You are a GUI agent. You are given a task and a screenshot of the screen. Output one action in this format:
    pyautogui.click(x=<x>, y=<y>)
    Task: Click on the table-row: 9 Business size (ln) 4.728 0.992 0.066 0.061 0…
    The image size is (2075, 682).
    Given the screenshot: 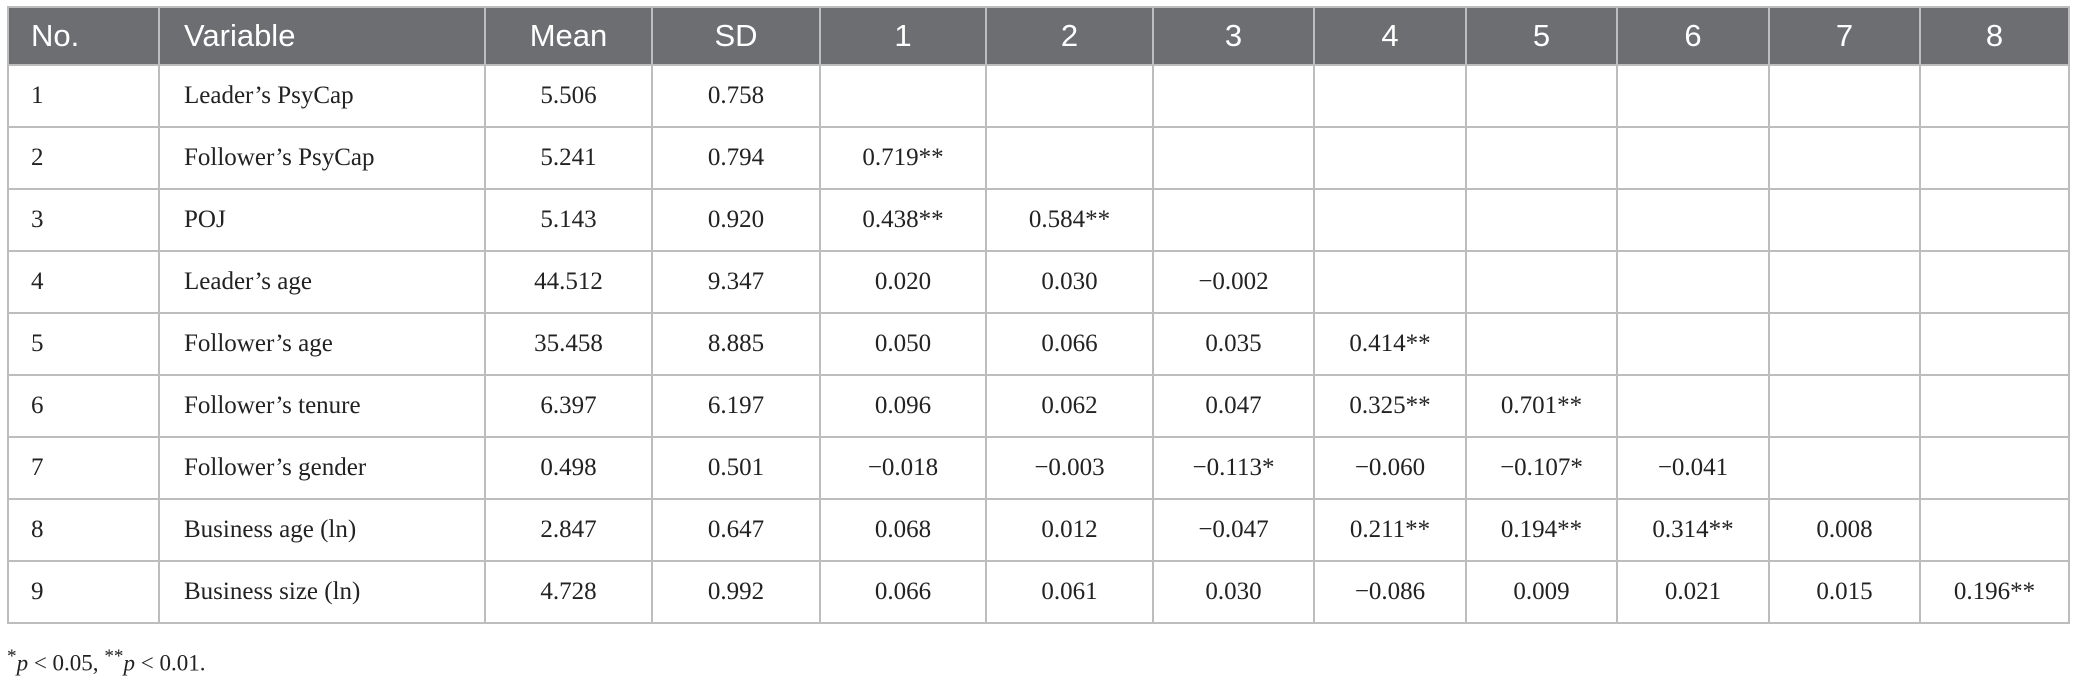 What is the action you would take?
    pyautogui.click(x=1038, y=592)
    